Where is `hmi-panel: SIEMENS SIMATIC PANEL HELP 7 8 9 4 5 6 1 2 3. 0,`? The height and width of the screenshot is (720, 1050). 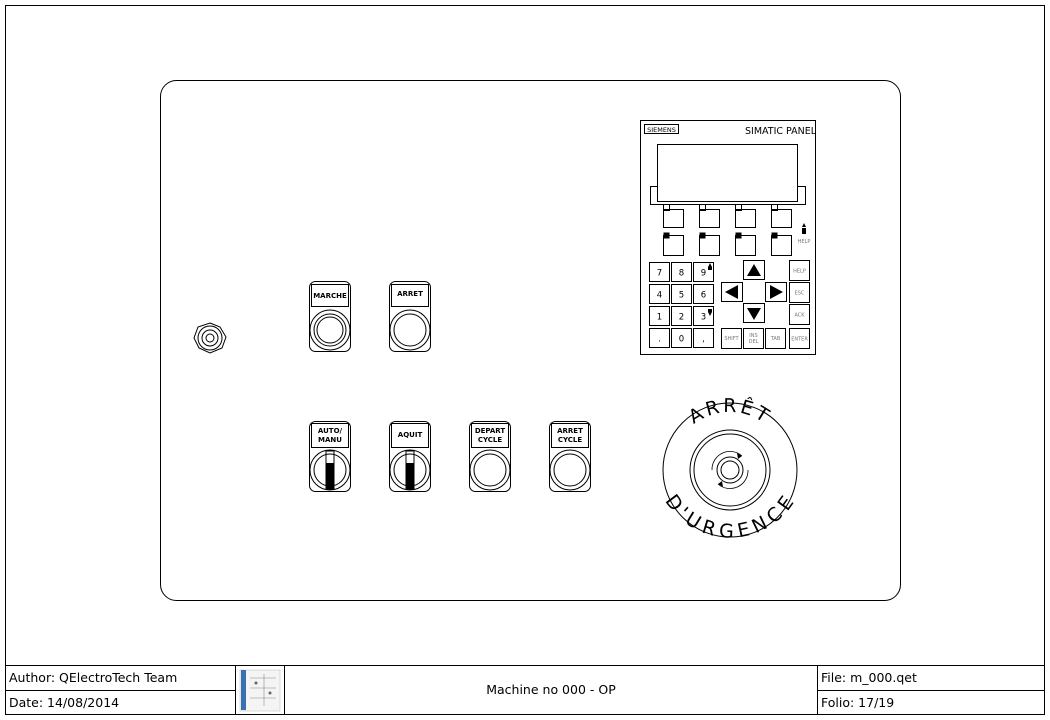 hmi-panel: SIEMENS SIMATIC PANEL HELP 7 8 9 4 5 6 1 2 3. 0, is located at coordinates (728, 237).